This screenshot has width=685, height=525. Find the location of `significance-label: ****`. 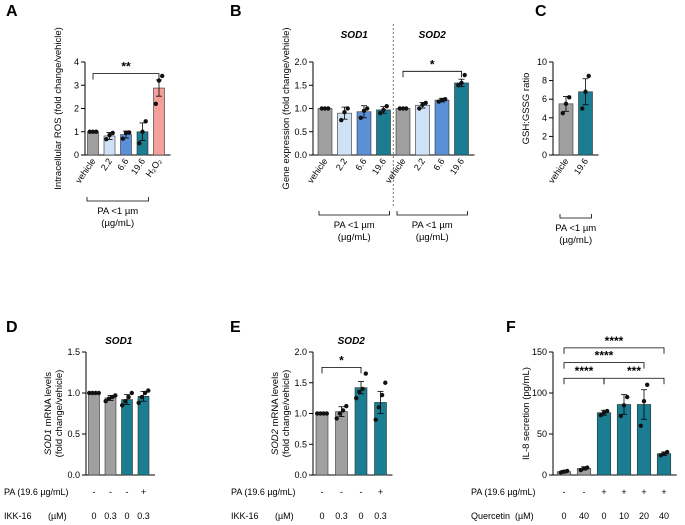

significance-label: **** is located at coordinates (584, 371).